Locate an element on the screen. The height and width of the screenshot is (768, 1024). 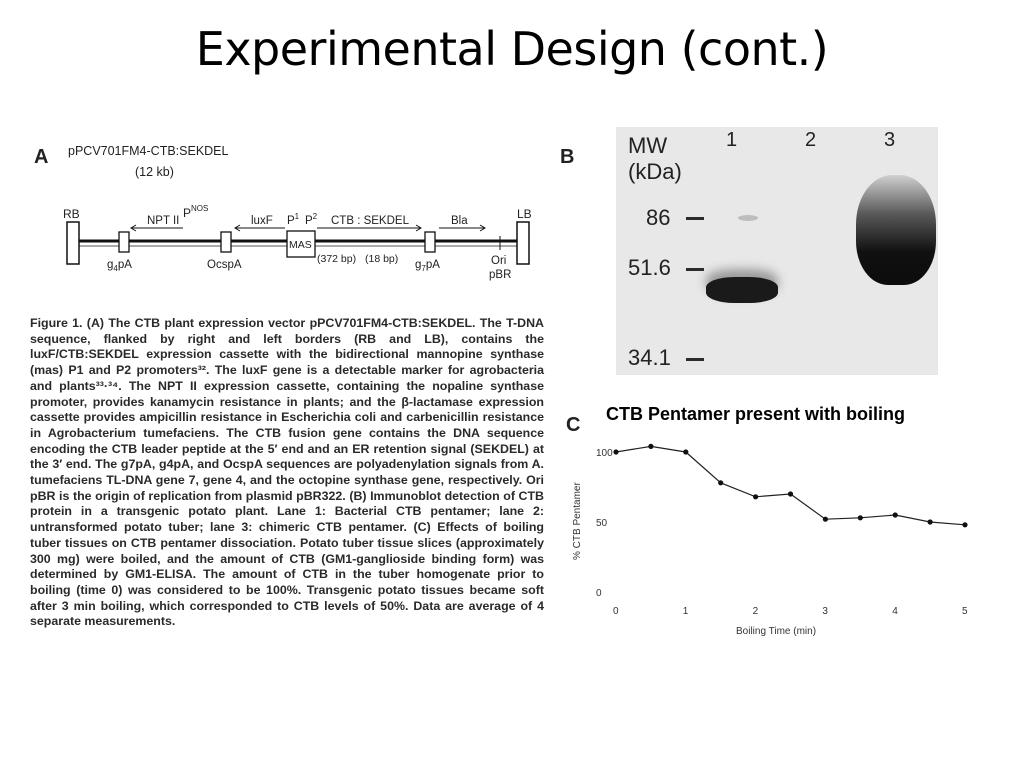
series-line is located at coordinates (790, 485).